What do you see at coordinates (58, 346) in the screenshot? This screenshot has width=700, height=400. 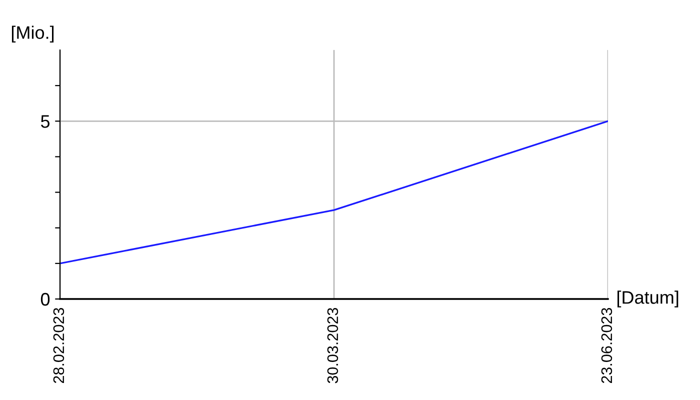 I see `x-tick-label: 28.02.2023` at bounding box center [58, 346].